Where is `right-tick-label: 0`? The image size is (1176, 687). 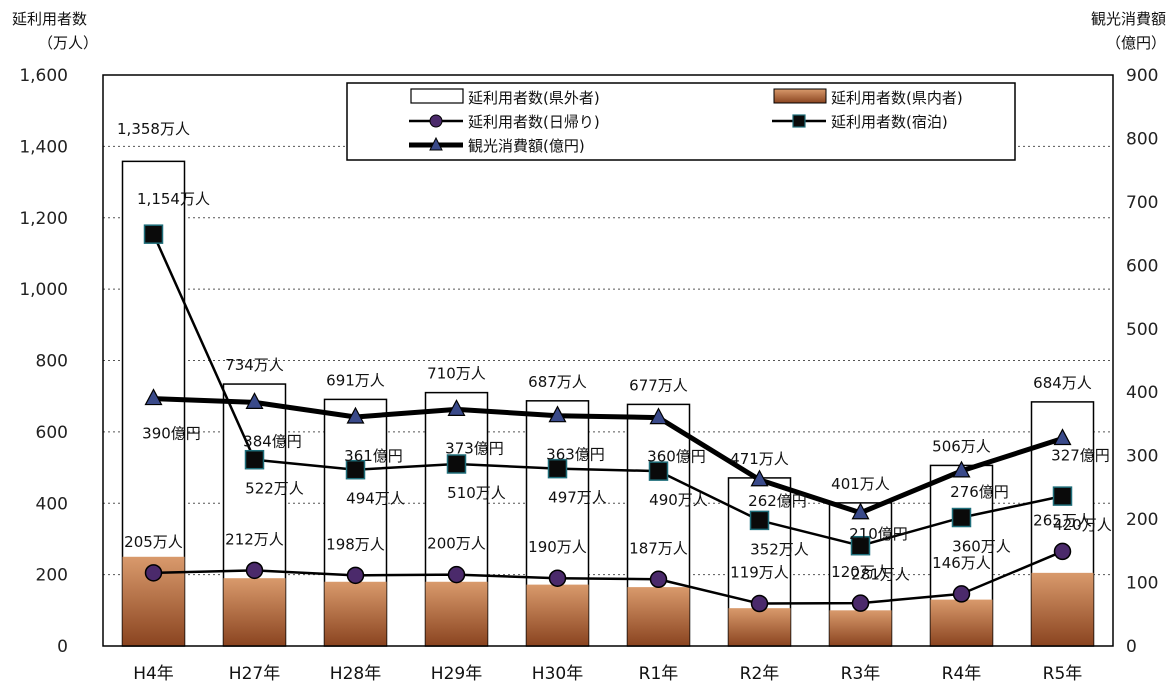
right-tick-label: 0 is located at coordinates (1131, 647).